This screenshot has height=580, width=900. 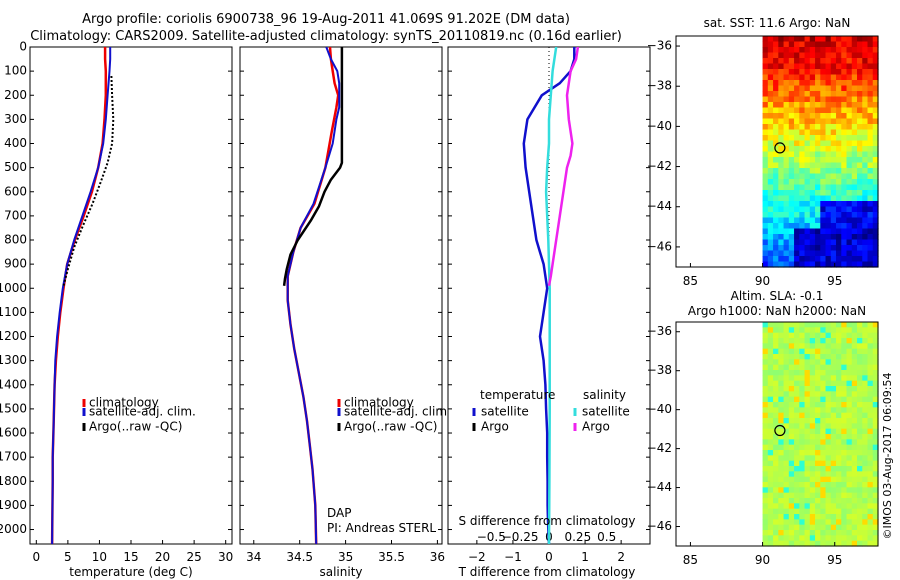 I want to click on map-lat-label: −46, so click(x=659, y=526).